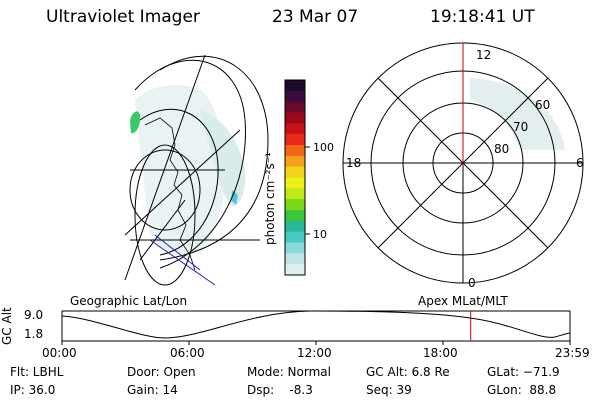  Describe the element at coordinates (463, 301) in the screenshot. I see `apex-panel-label: Apex MLat/MLT` at that location.